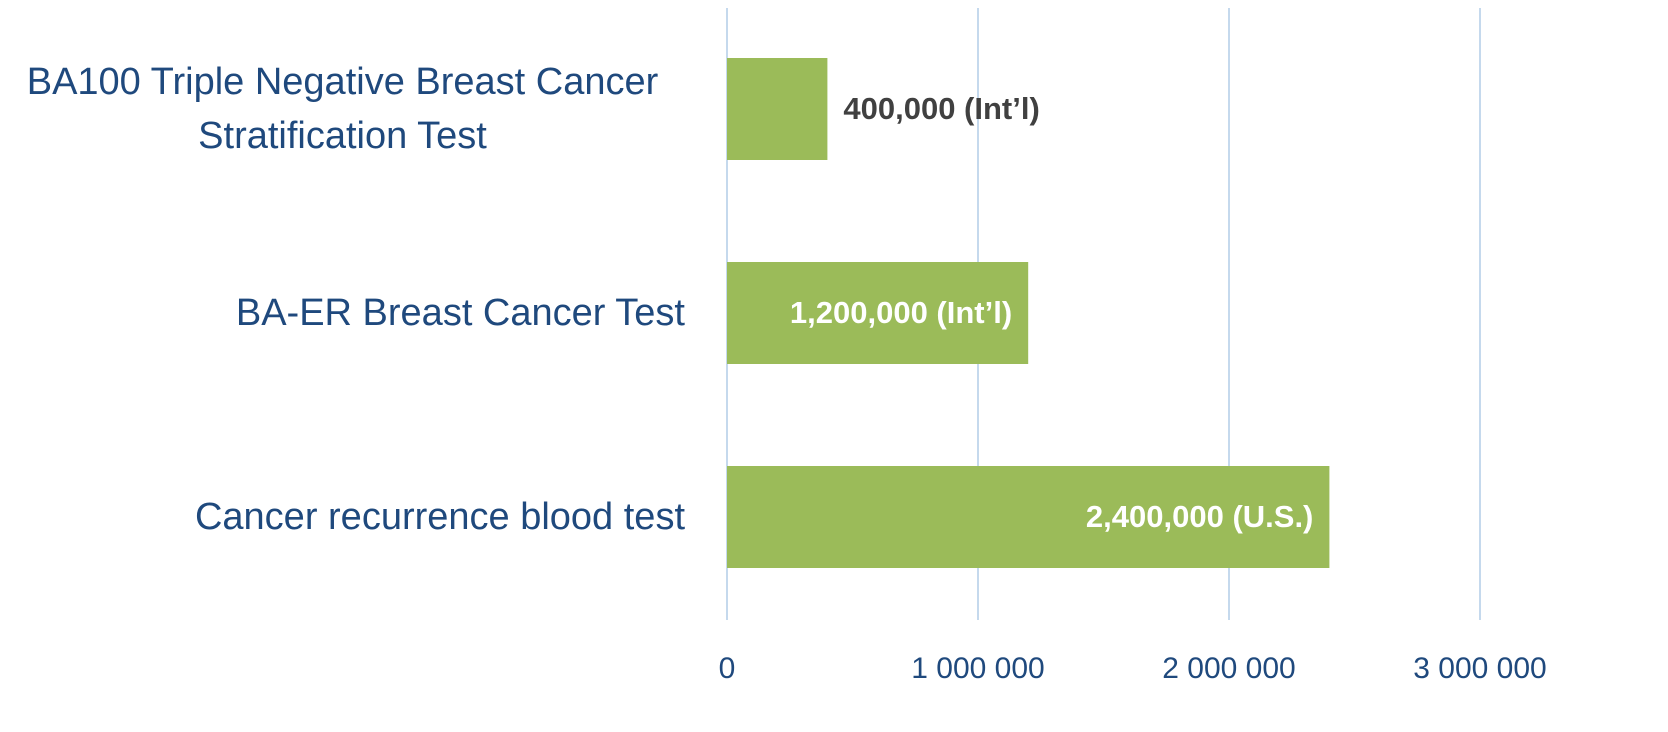 Image resolution: width=1668 pixels, height=732 pixels. What do you see at coordinates (727, 668) in the screenshot?
I see `x-tick-label: 0` at bounding box center [727, 668].